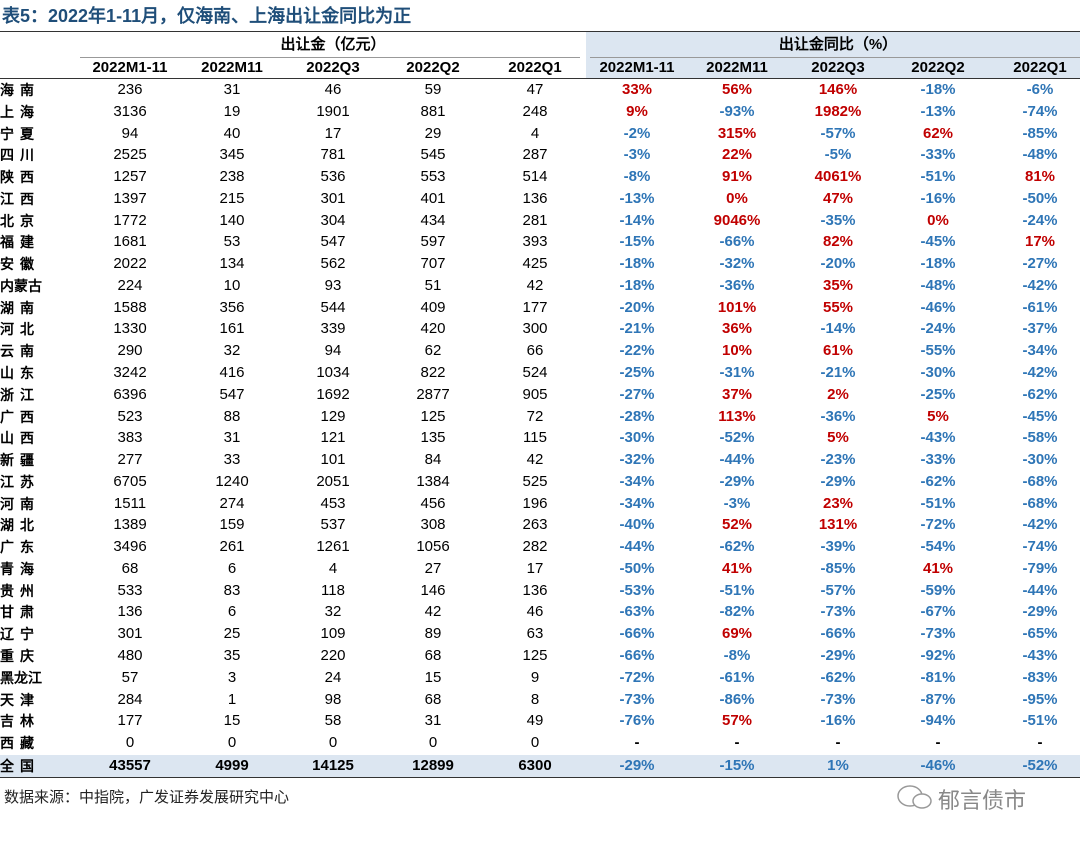 The width and height of the screenshot is (1080, 845). I want to click on yoy-cell: -48%, so click(938, 285).